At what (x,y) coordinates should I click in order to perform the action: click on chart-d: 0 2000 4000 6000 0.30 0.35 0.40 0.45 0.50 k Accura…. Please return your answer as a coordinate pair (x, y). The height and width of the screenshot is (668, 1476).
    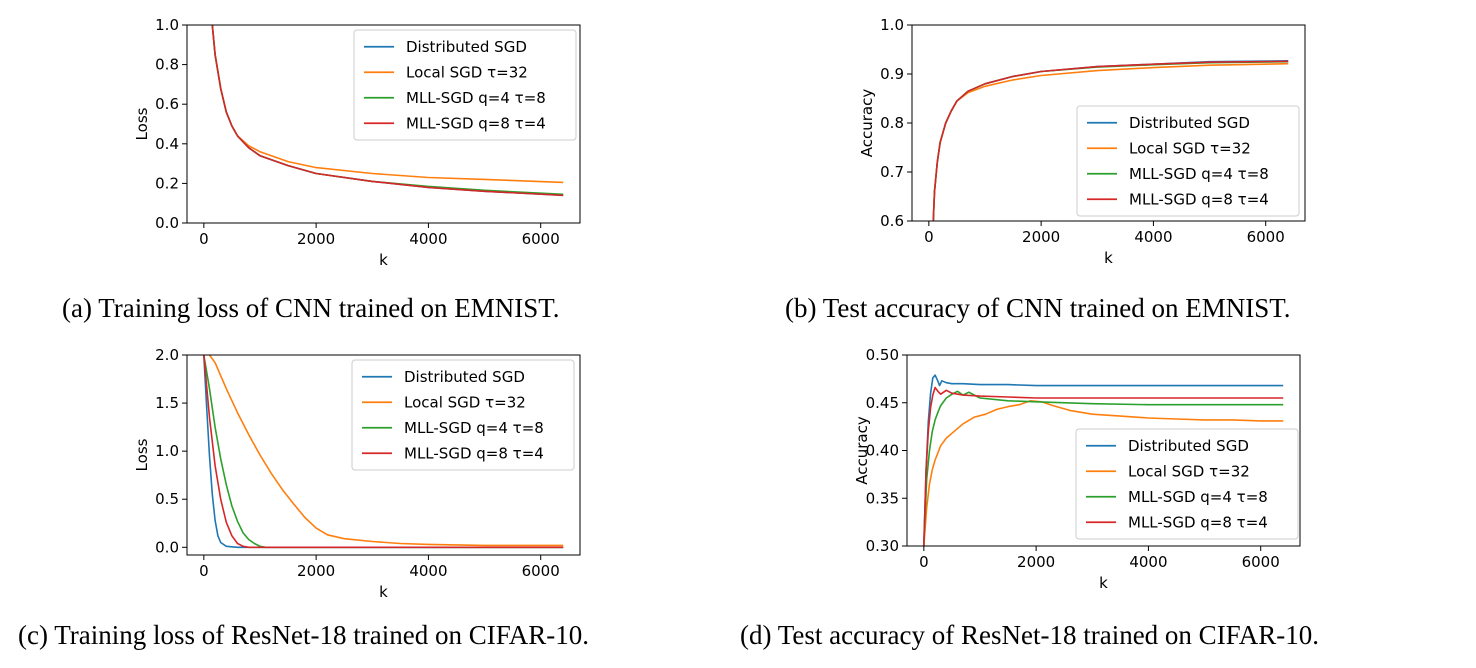
    Looking at the image, I should click on (1080, 471).